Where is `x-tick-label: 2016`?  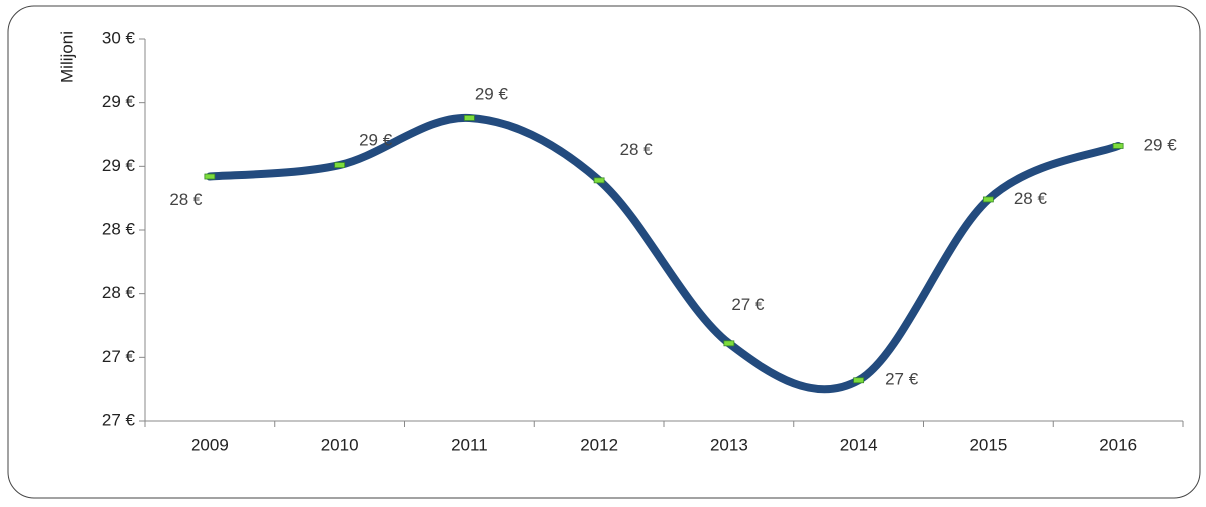 x-tick-label: 2016 is located at coordinates (1118, 444).